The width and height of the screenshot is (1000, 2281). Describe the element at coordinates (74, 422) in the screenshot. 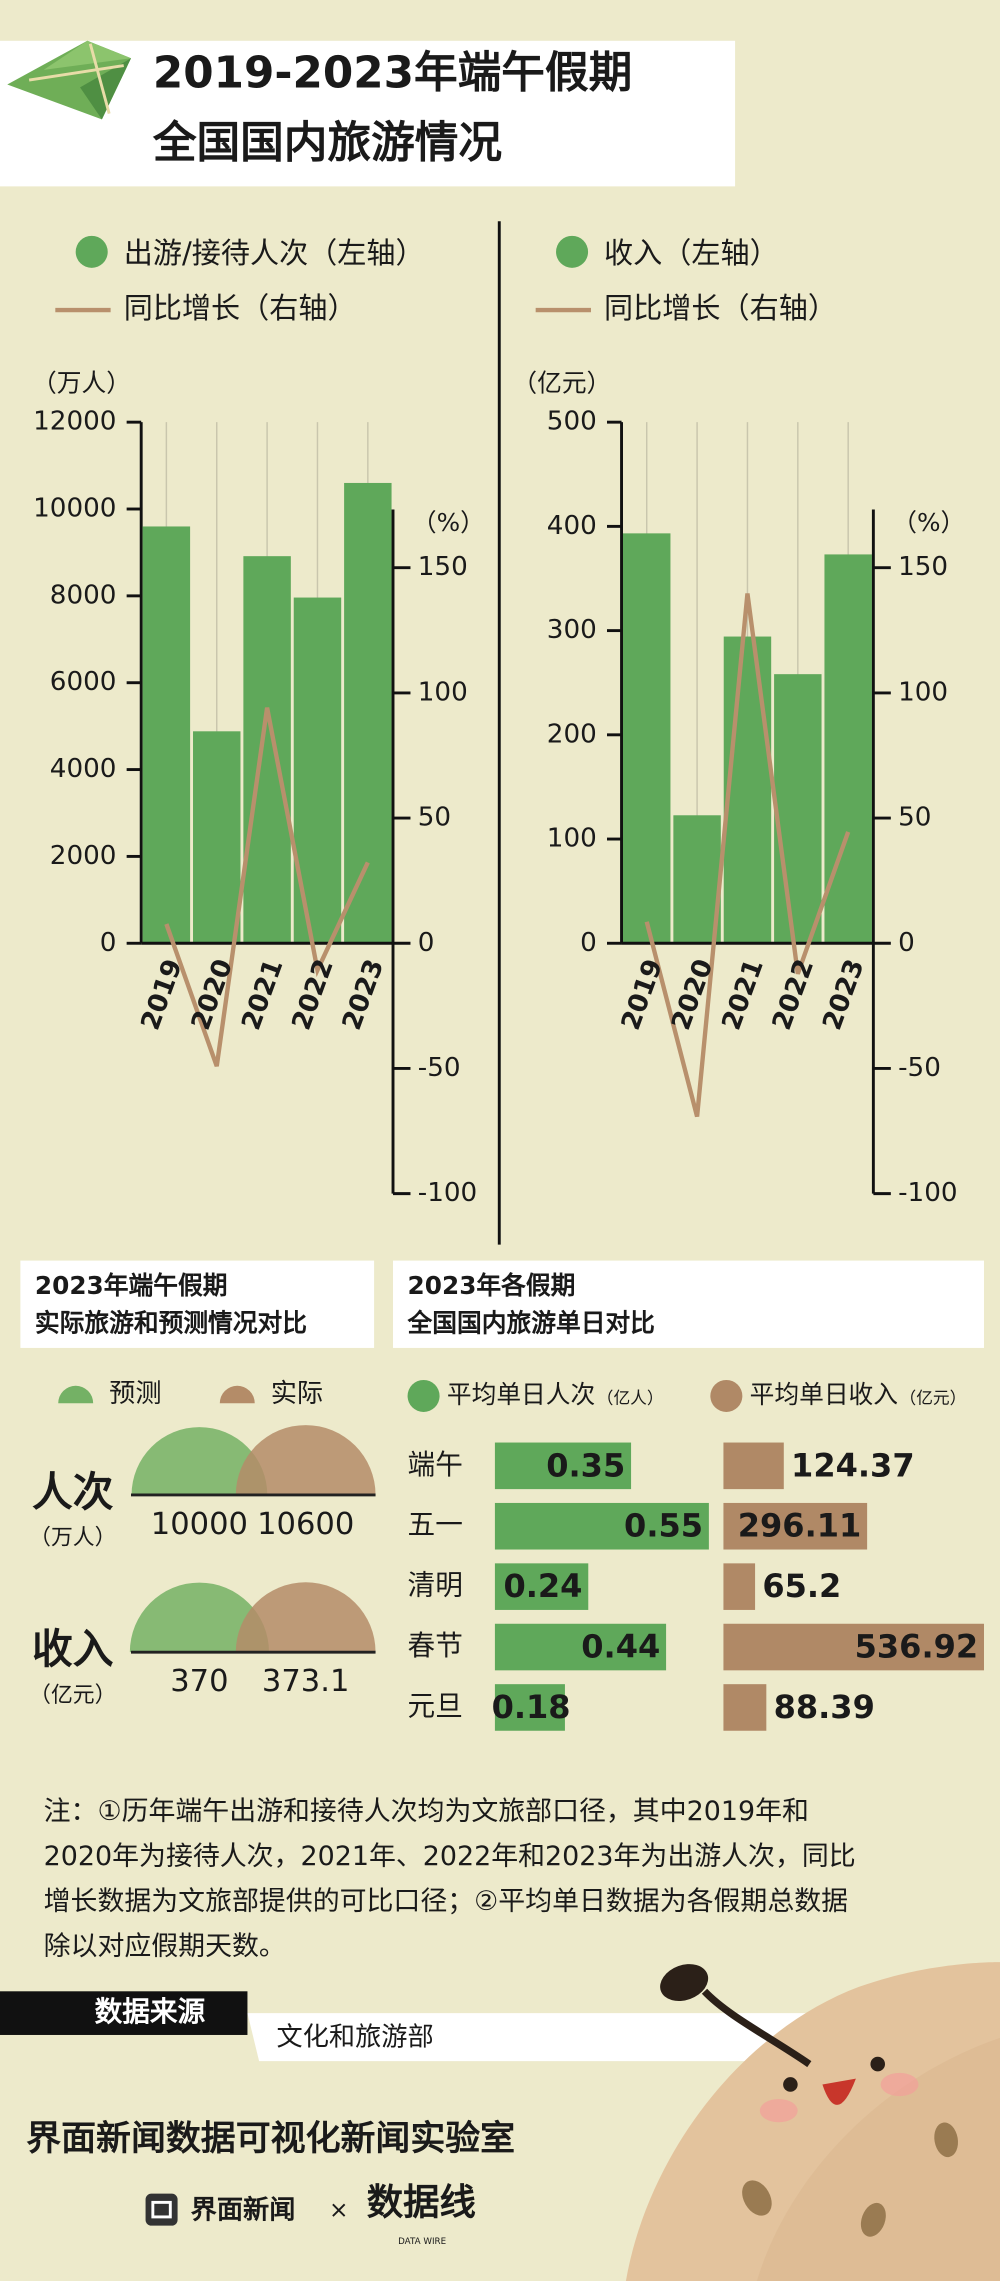

I see `y-tick-label: 12000` at that location.